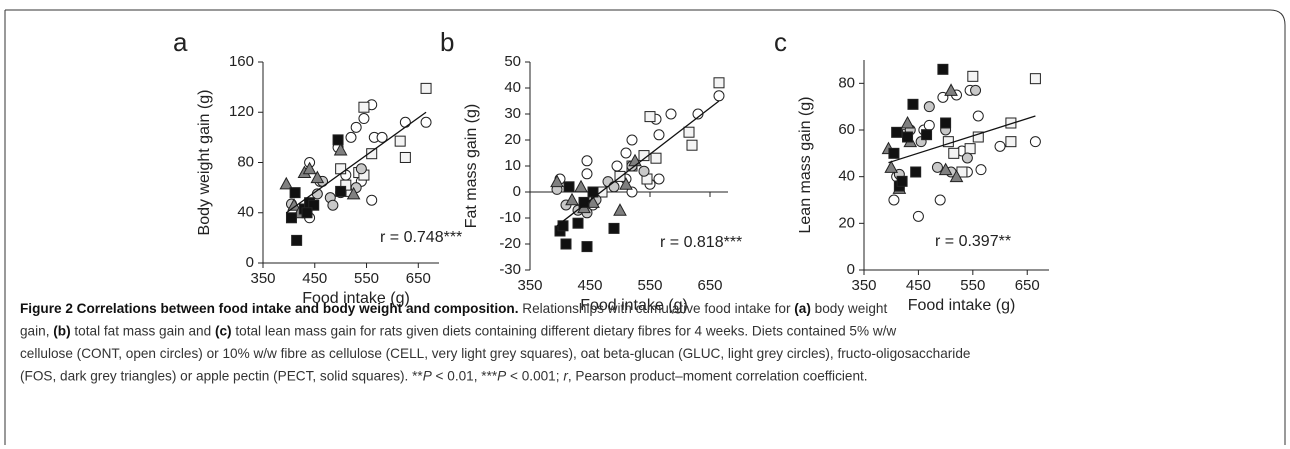 The image size is (1290, 449). Describe the element at coordinates (649, 285) in the screenshot. I see `x-tick-label: 550` at that location.